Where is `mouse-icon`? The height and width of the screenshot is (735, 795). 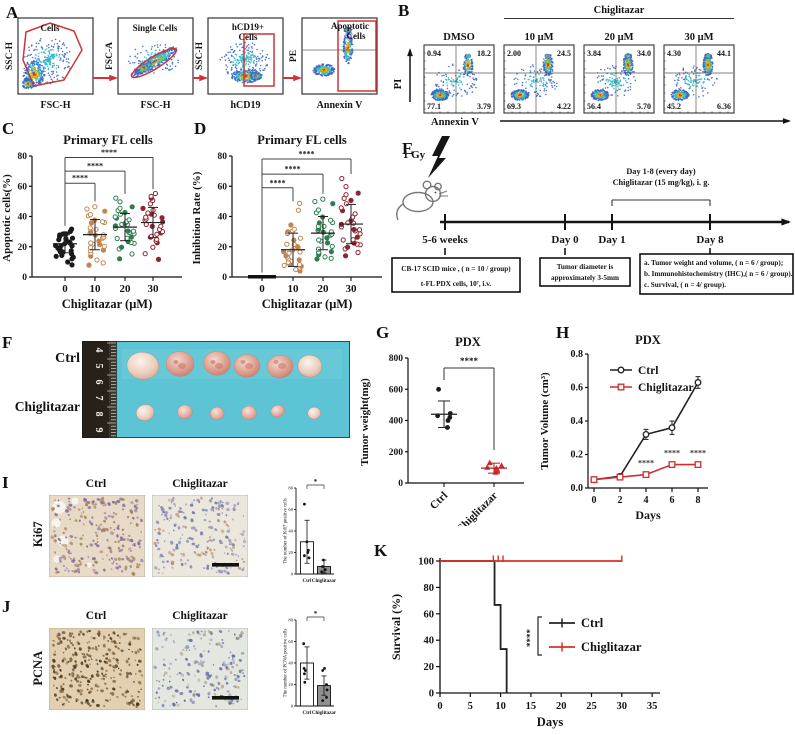
mouse-icon is located at coordinates (422, 200).